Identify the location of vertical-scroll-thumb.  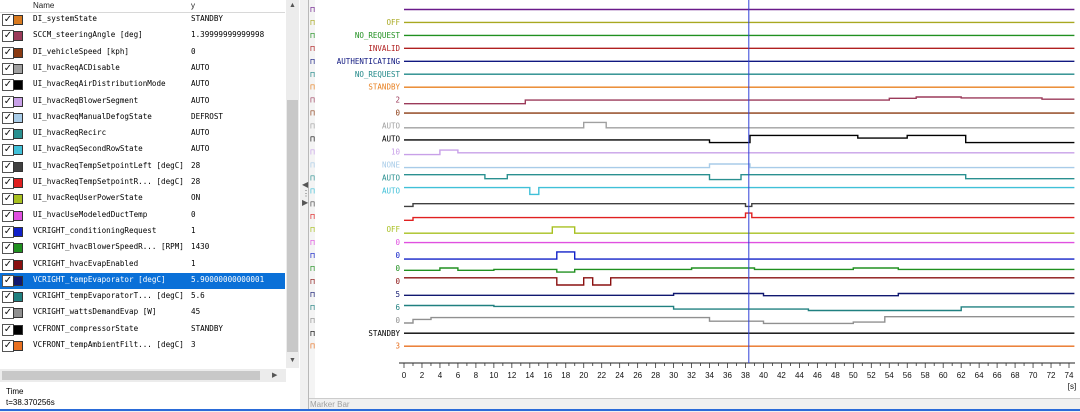
(292, 226).